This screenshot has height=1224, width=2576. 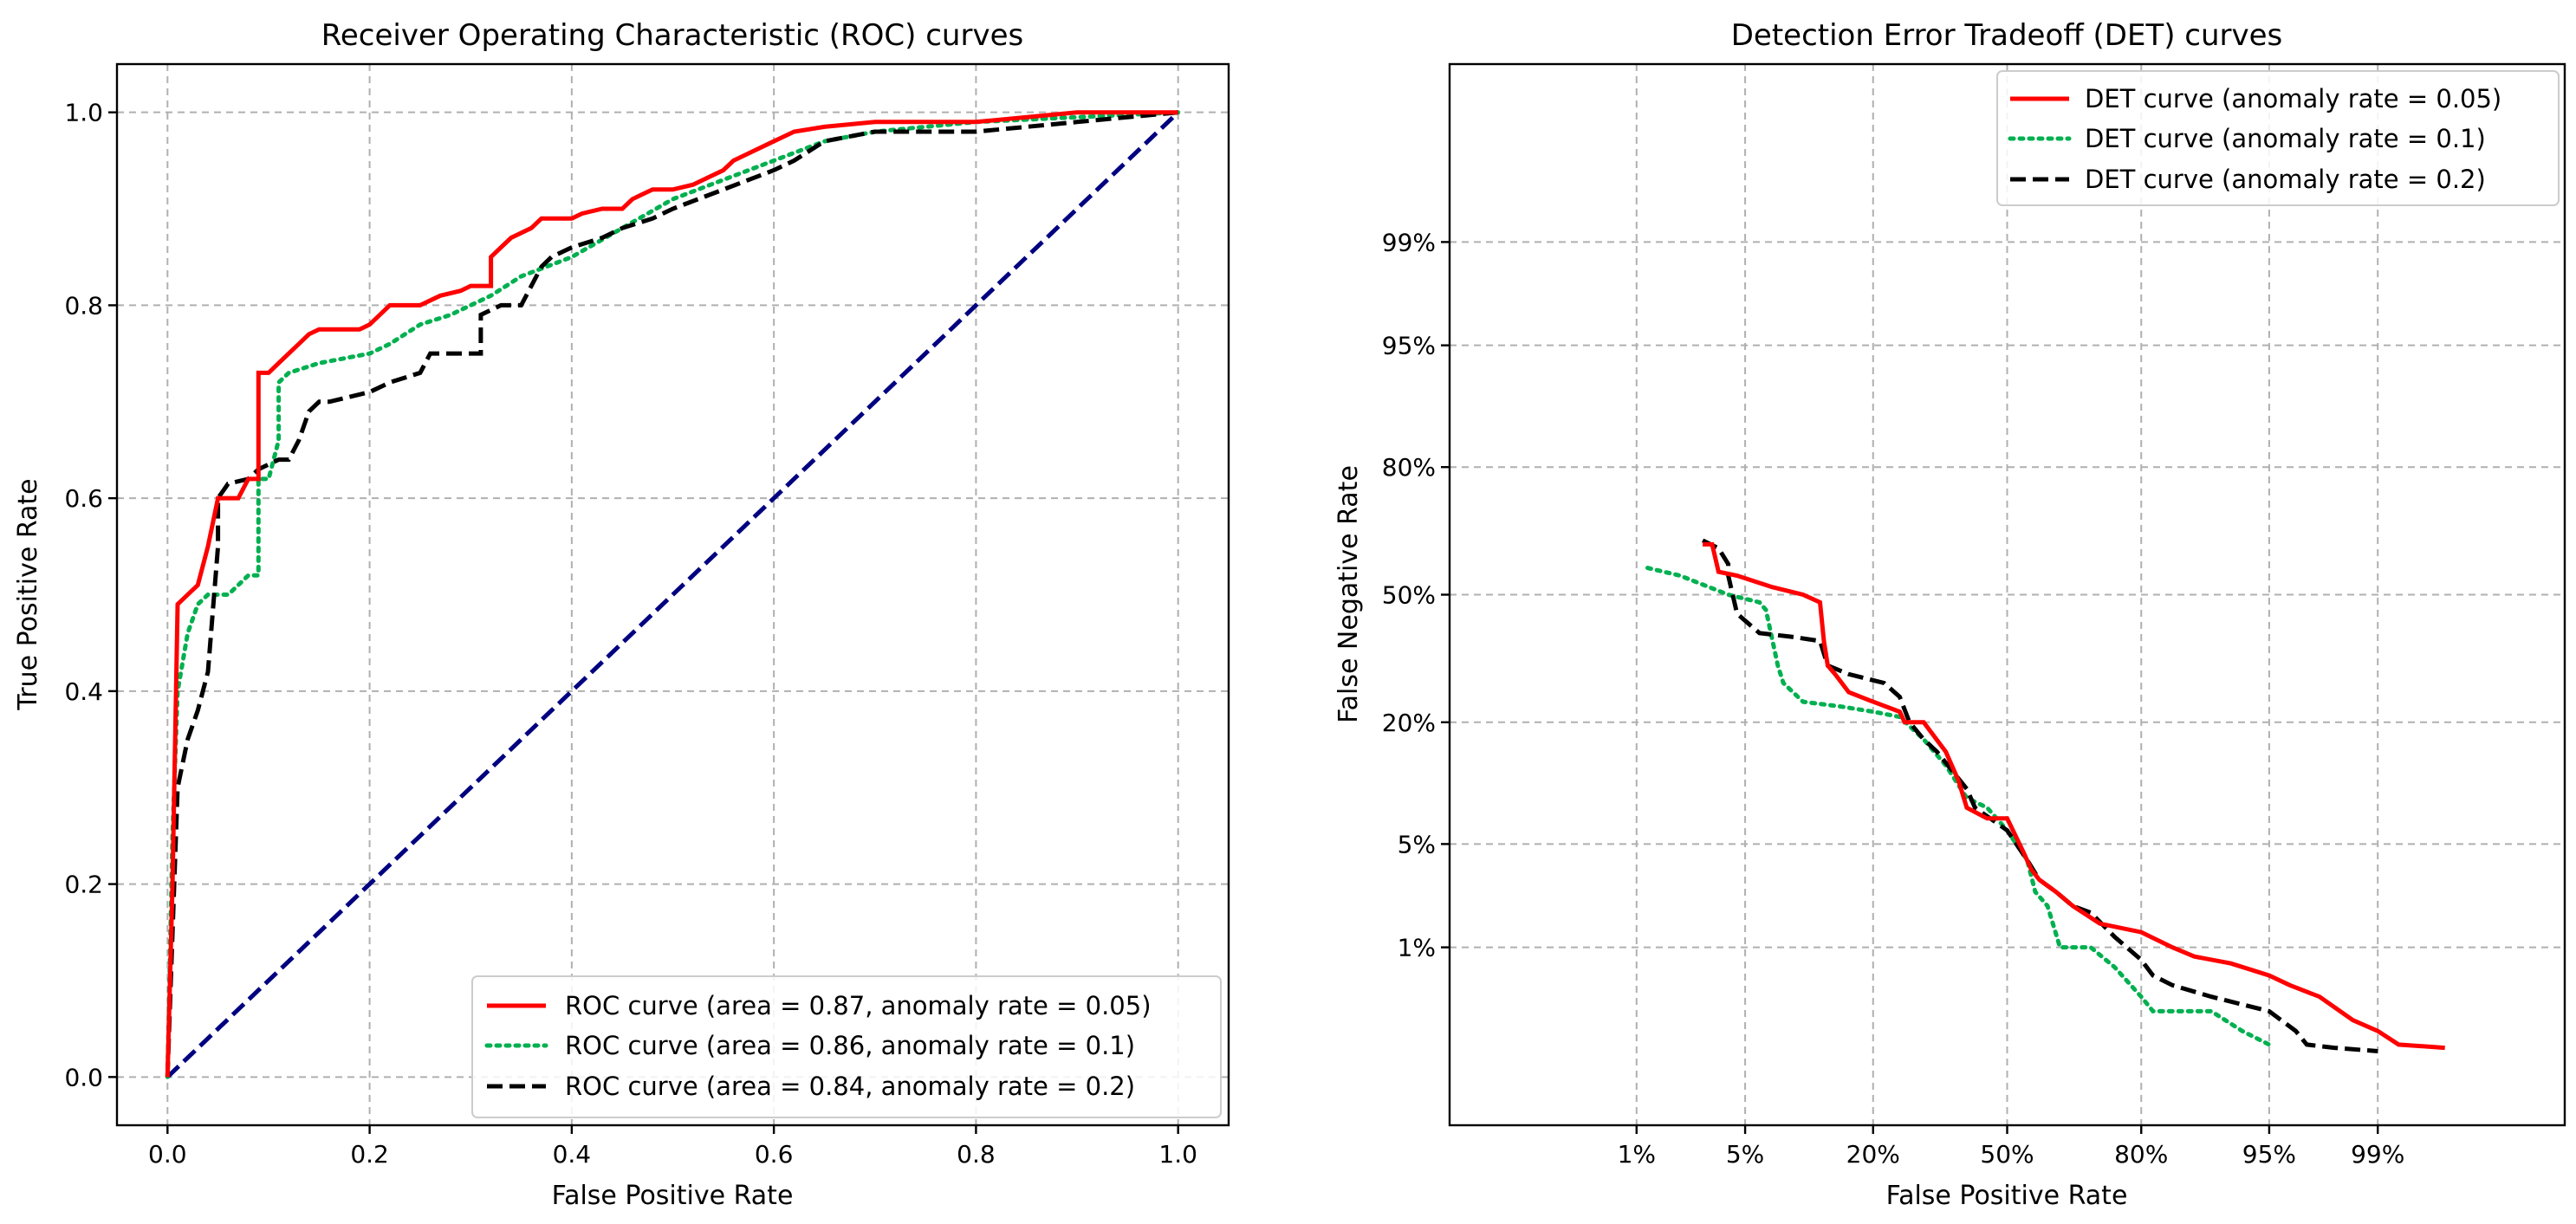 What do you see at coordinates (774, 1154) in the screenshot?
I see `roc-x-tick-label: 0.6` at bounding box center [774, 1154].